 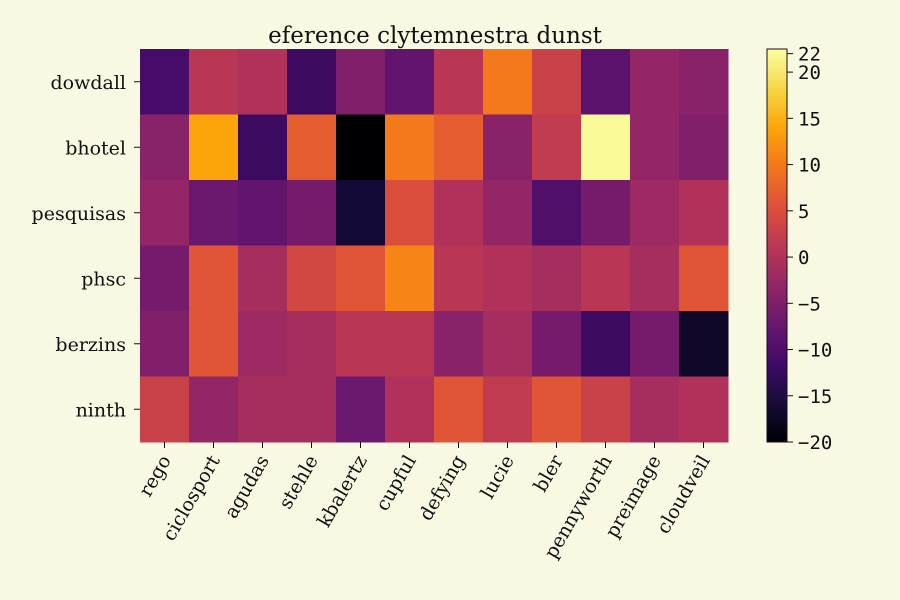 I want to click on x-tick-label: rego, so click(x=155, y=476).